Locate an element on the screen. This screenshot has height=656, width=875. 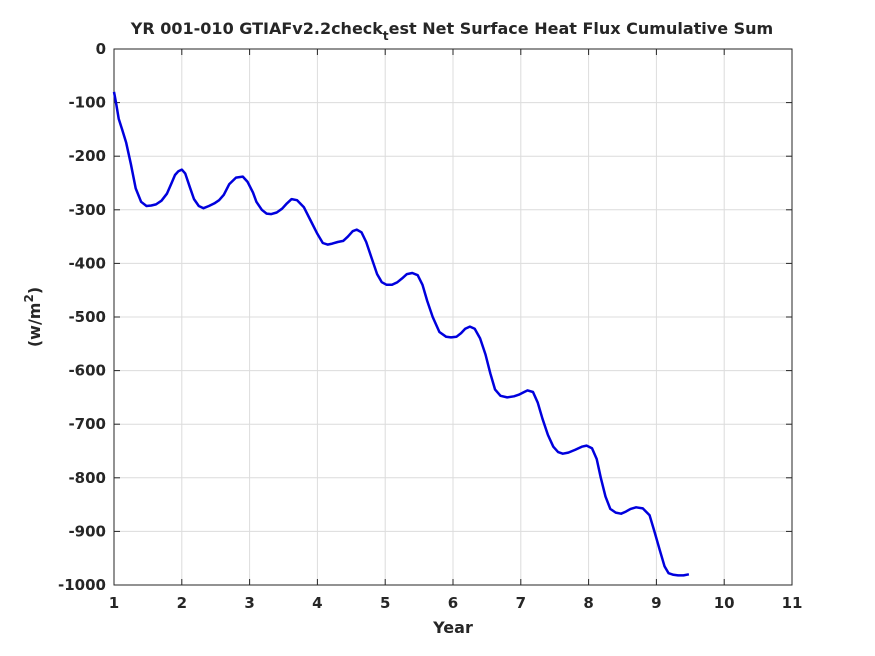
y-tick-label: -700 is located at coordinates (87, 424).